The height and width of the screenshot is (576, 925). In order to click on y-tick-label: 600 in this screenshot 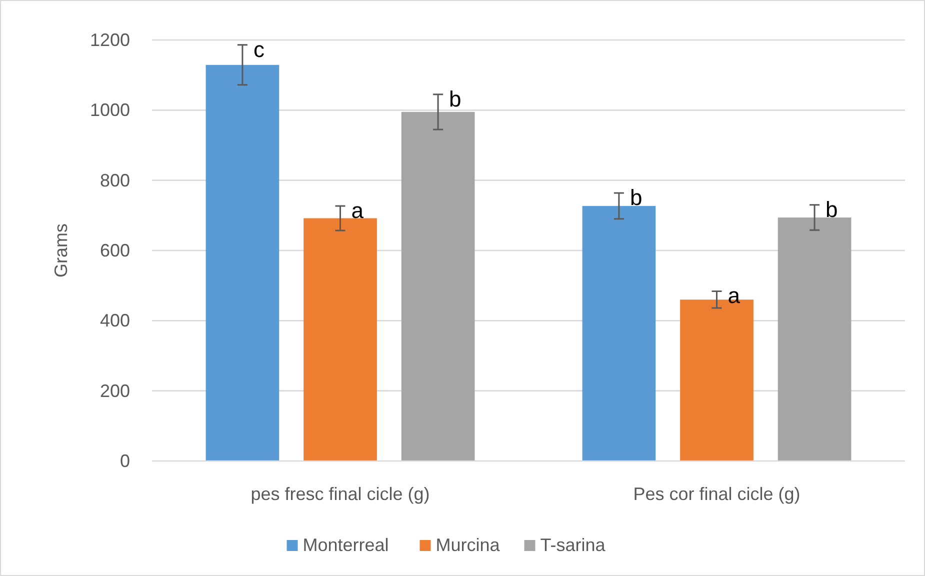, I will do `click(115, 250)`.